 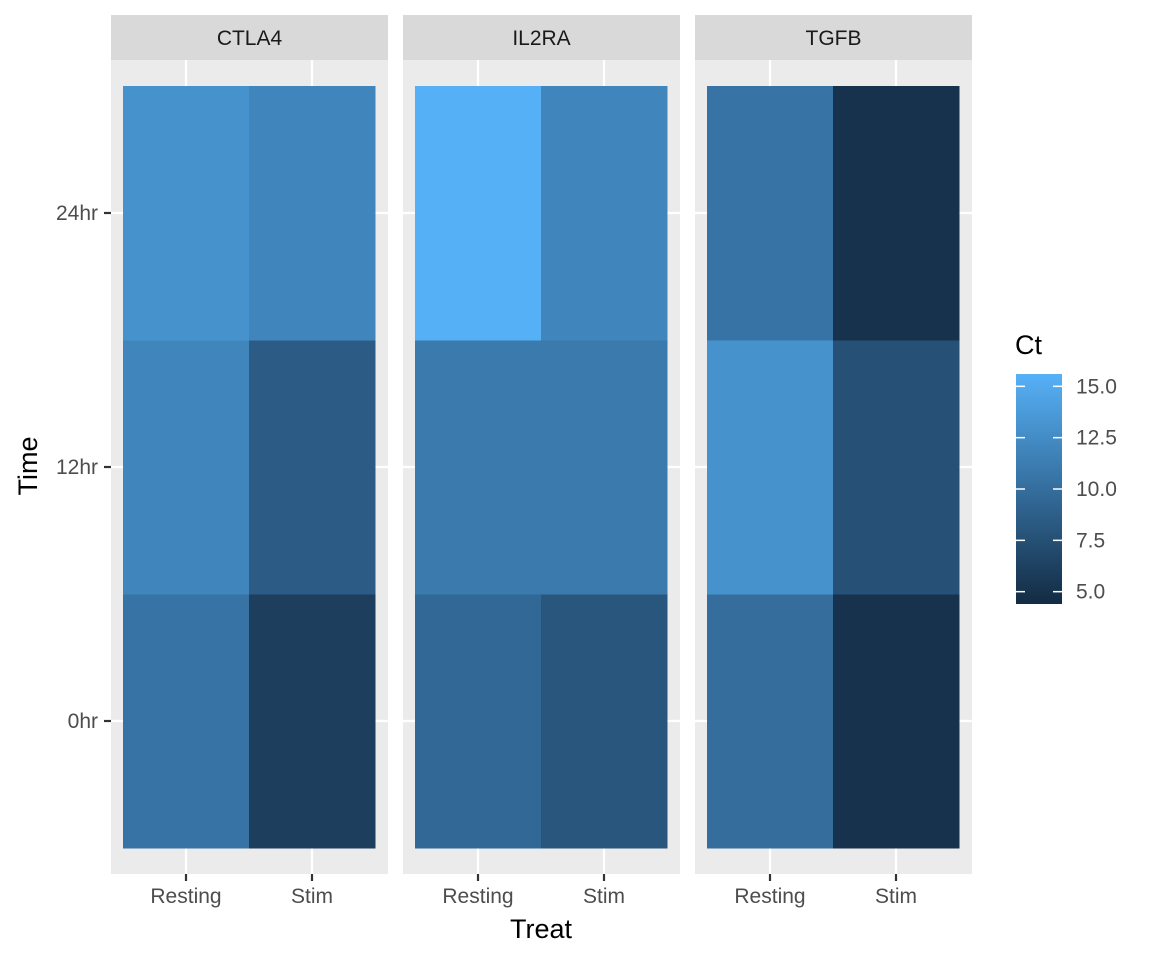 What do you see at coordinates (1090, 592) in the screenshot?
I see `legend-label: 5.0` at bounding box center [1090, 592].